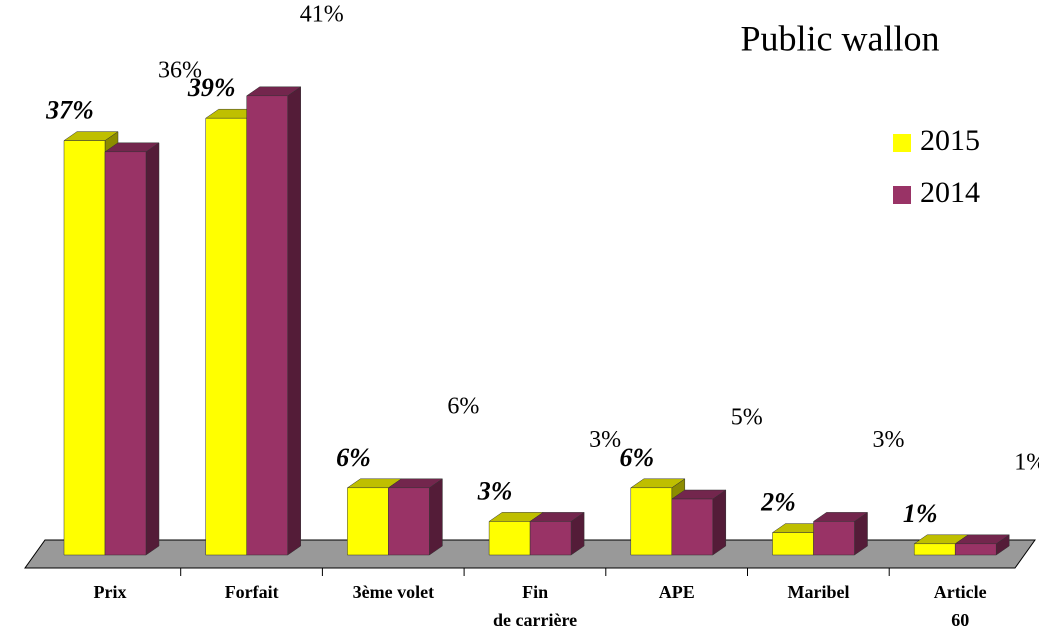  Describe the element at coordinates (950, 192) in the screenshot. I see `legend-label: 2014` at that location.